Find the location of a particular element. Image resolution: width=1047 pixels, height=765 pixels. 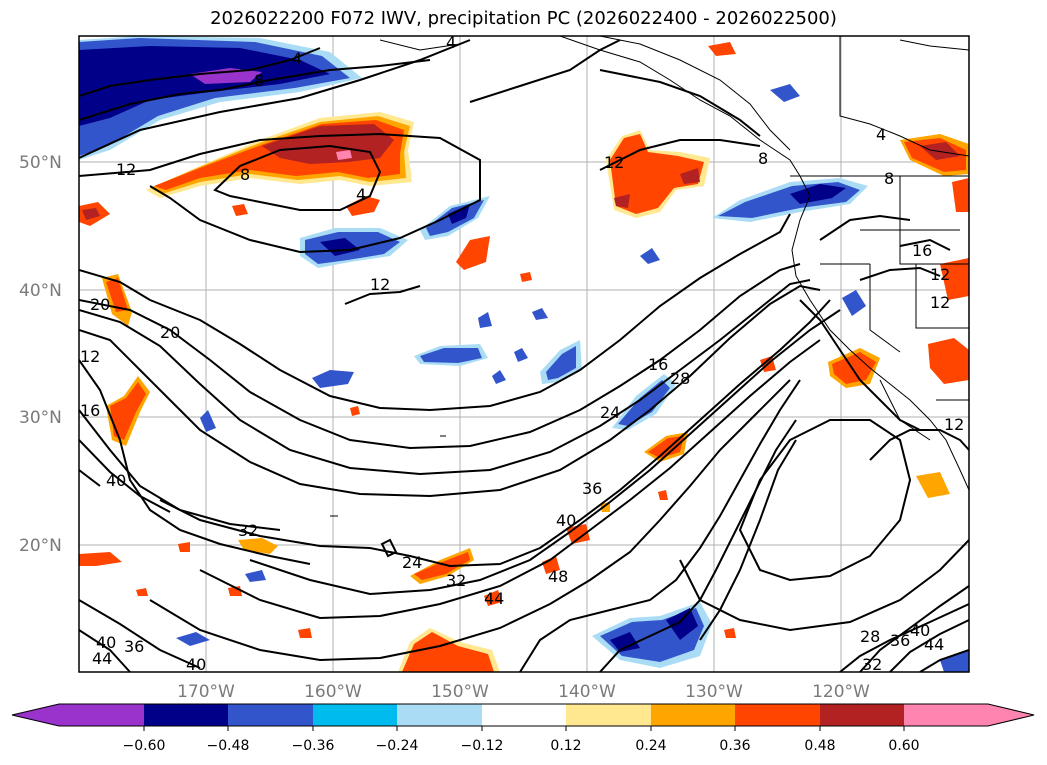

contour-label: 48 is located at coordinates (558, 576).